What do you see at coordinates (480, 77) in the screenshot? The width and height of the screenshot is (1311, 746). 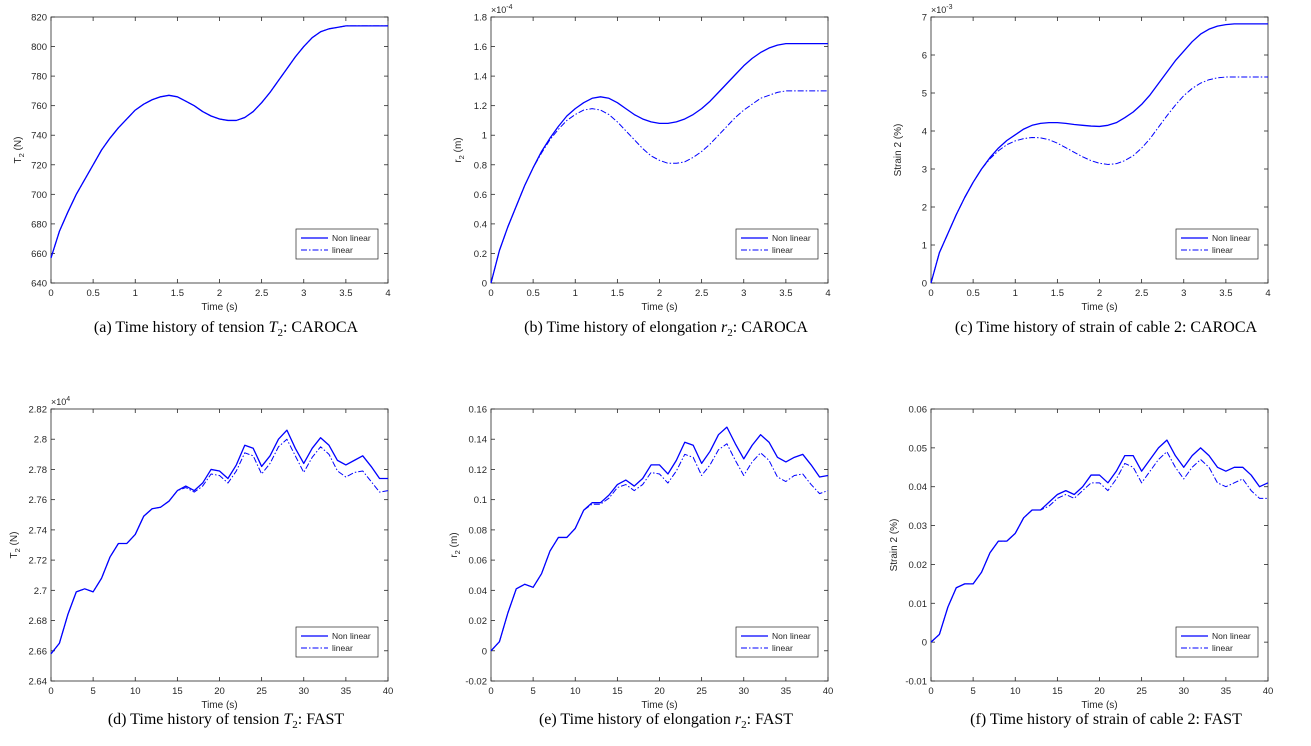 I see `y-tick-label: 1.4` at bounding box center [480, 77].